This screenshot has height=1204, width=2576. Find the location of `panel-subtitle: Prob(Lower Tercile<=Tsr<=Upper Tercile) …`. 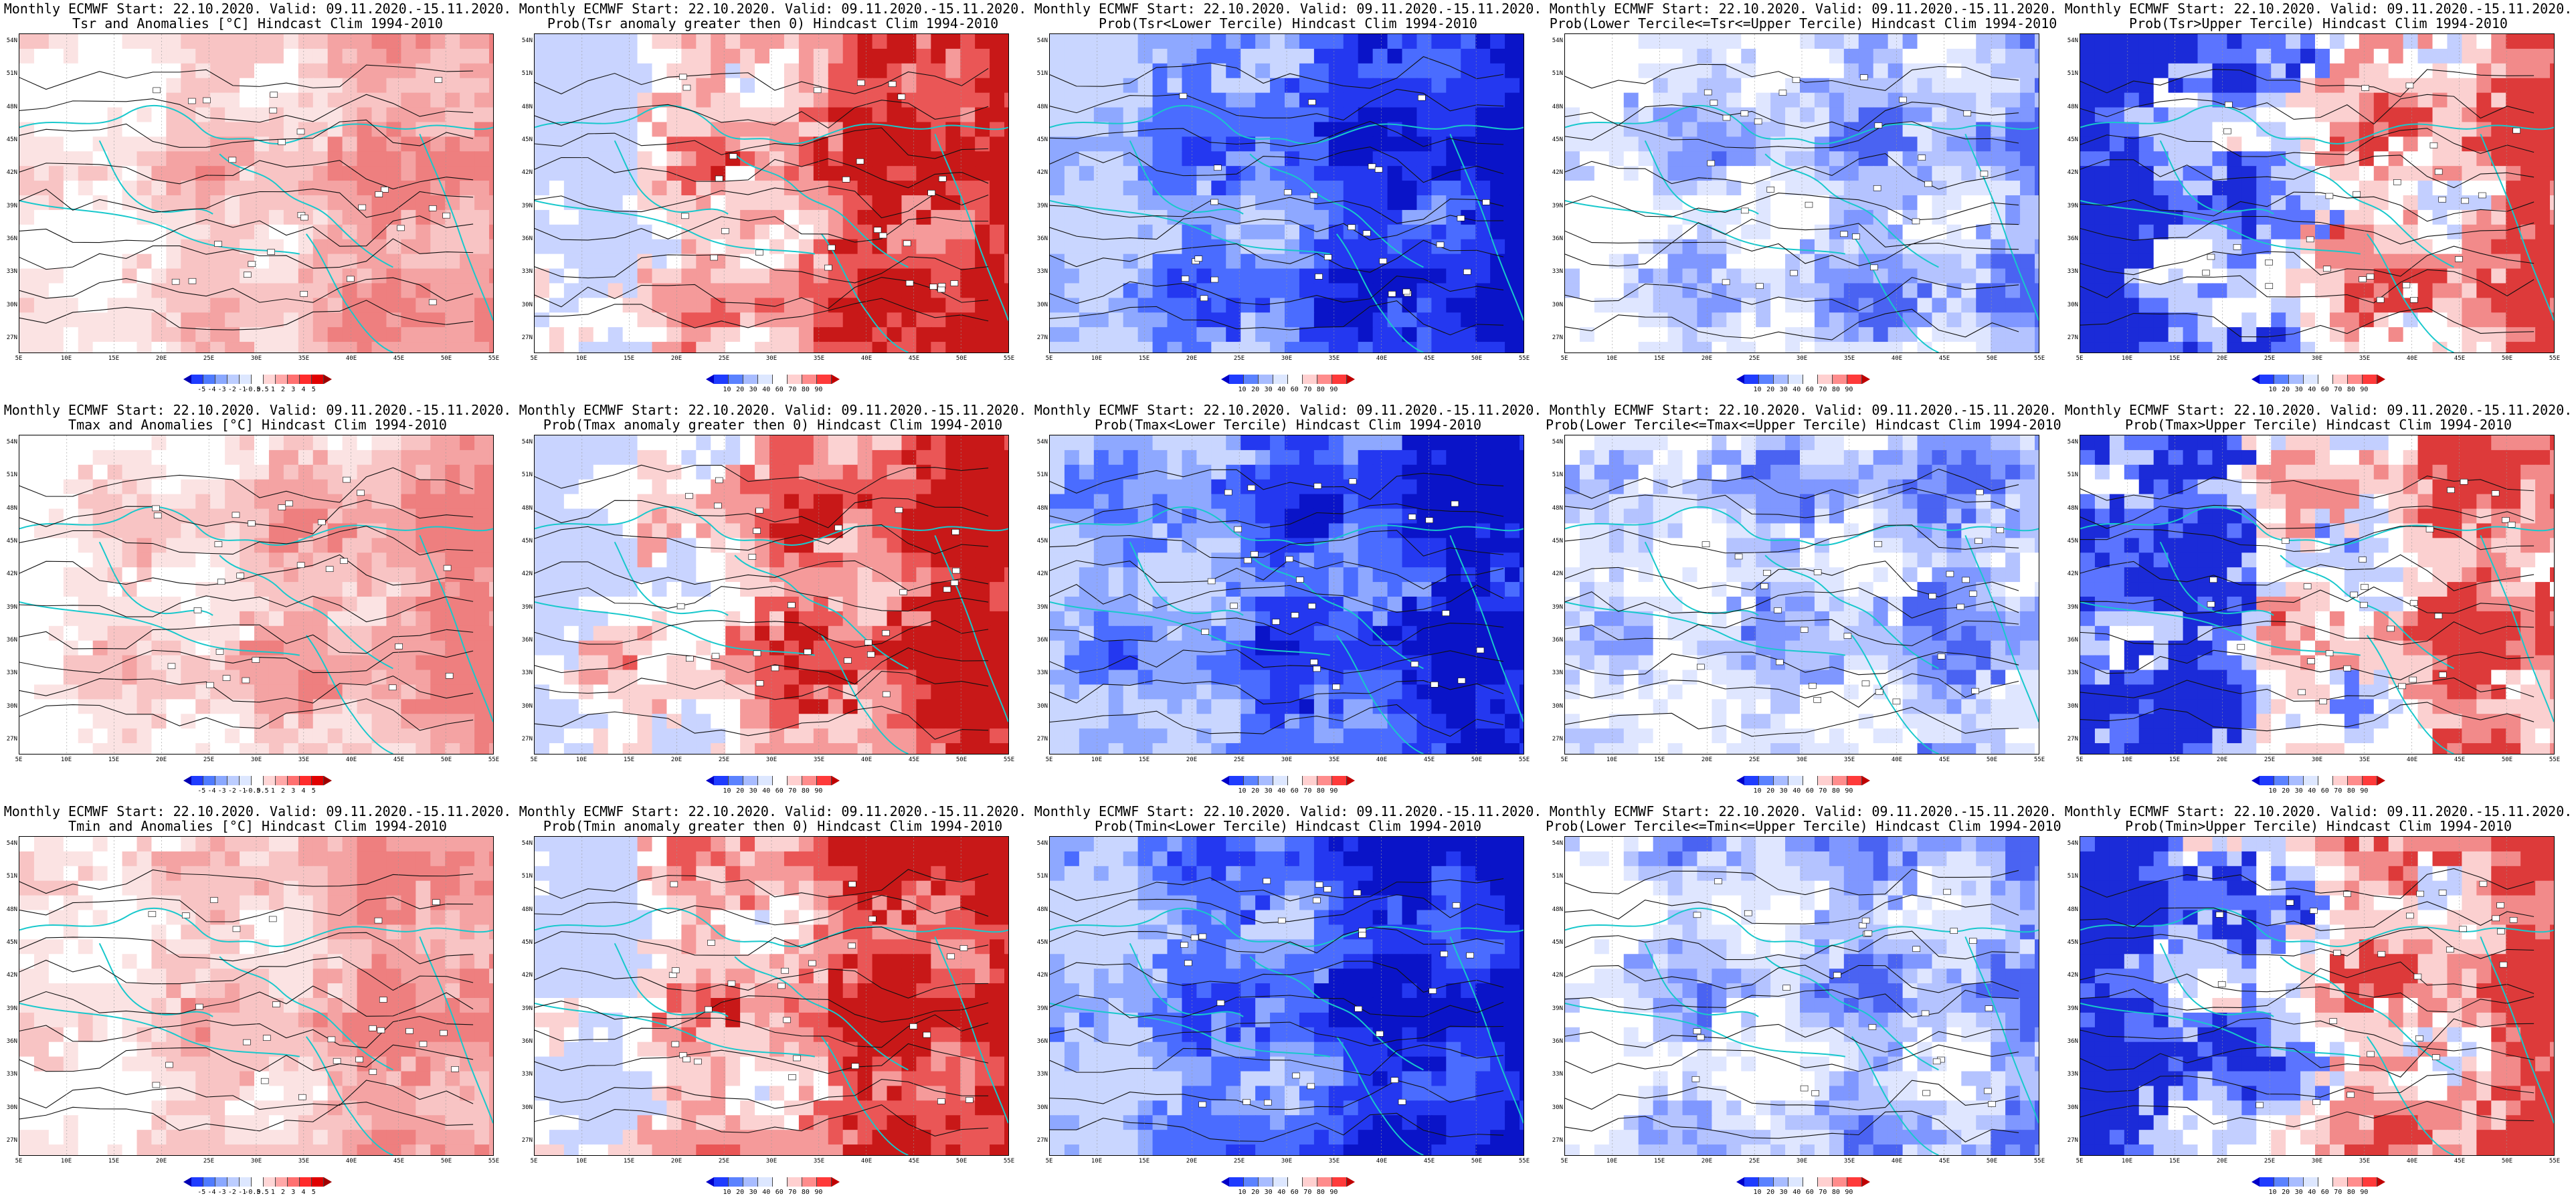

panel-subtitle: Prob(Lower Tercile<=Tsr<=Upper Tercile) … is located at coordinates (1803, 23).